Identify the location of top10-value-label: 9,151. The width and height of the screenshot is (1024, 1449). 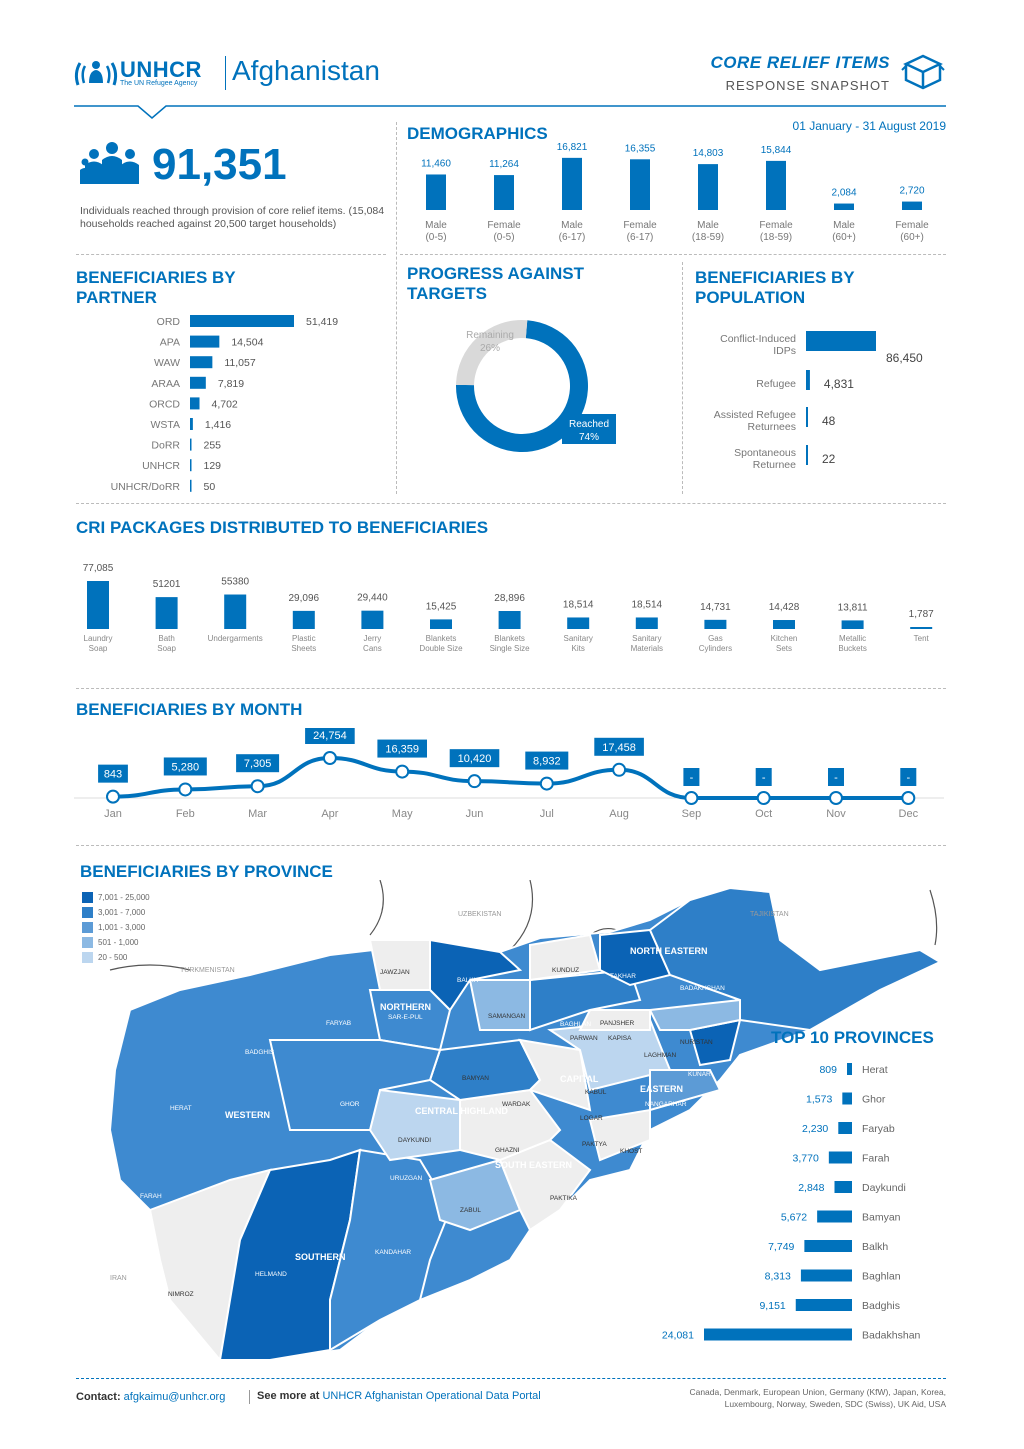
(772, 1306).